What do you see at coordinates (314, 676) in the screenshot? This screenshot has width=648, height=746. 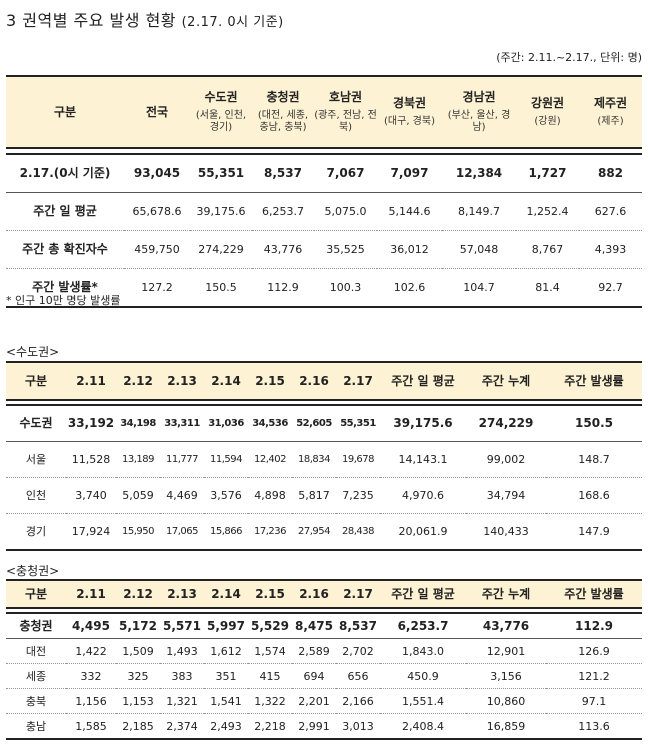 I see `chung-cell: 694` at bounding box center [314, 676].